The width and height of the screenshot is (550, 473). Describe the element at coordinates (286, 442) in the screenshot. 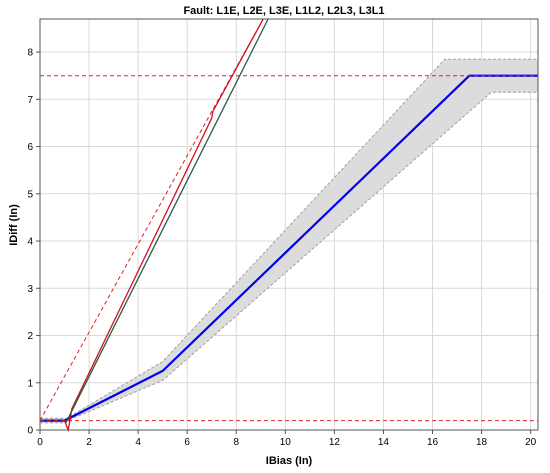

I see `x-tick-label-5: 10` at that location.